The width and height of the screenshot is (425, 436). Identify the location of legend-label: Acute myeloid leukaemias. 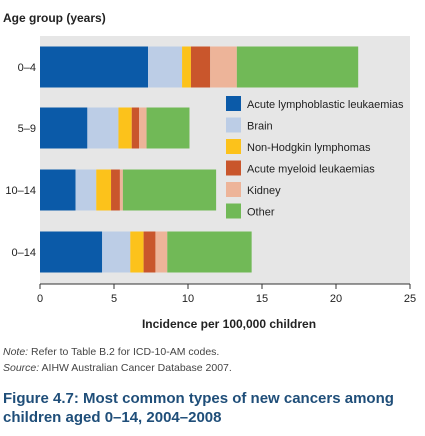
(311, 170).